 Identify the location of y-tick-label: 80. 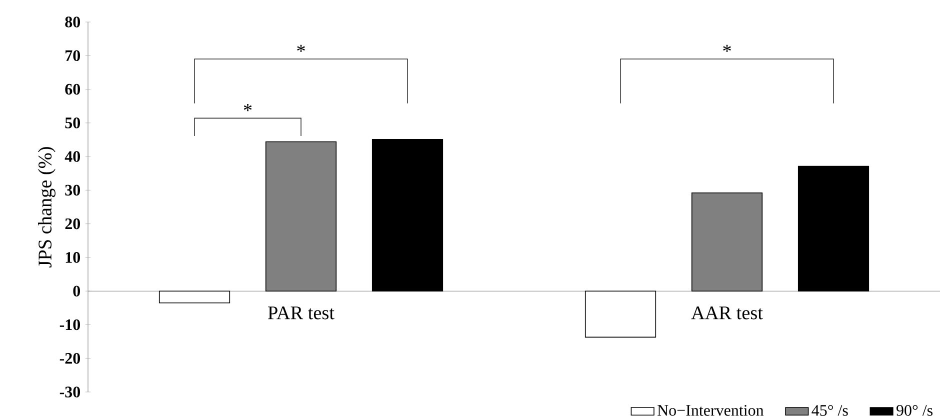
(72, 22).